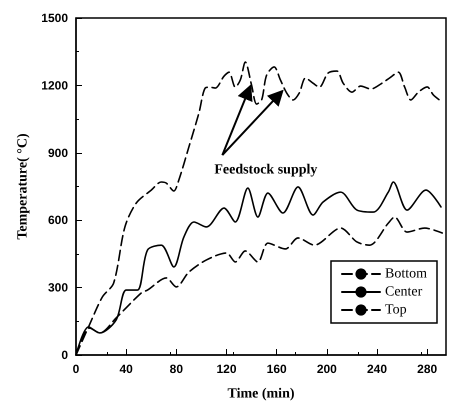  What do you see at coordinates (54, 85) in the screenshot?
I see `y-tick-label: 1200` at bounding box center [54, 85].